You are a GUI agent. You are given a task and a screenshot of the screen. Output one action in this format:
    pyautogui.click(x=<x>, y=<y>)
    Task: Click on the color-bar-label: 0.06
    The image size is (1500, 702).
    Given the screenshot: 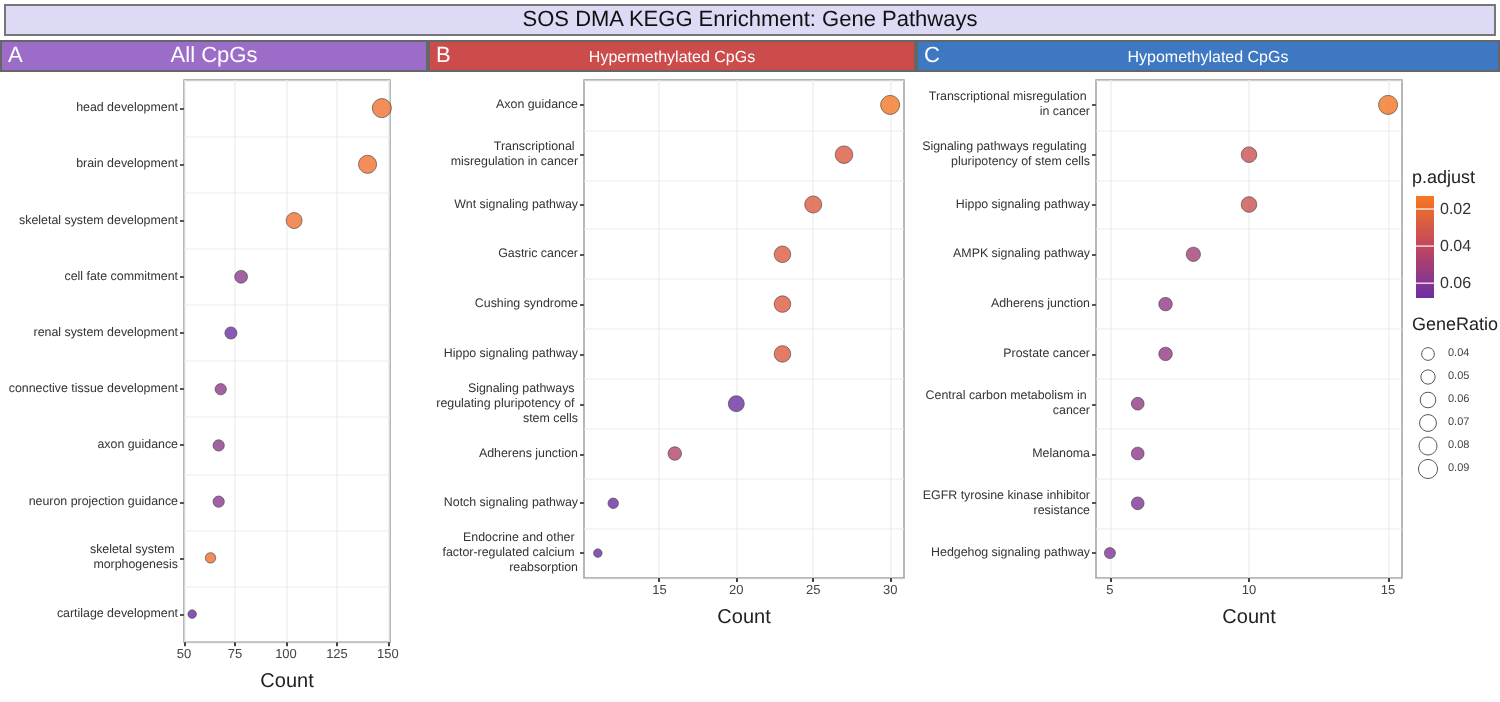 What is the action you would take?
    pyautogui.click(x=1456, y=283)
    